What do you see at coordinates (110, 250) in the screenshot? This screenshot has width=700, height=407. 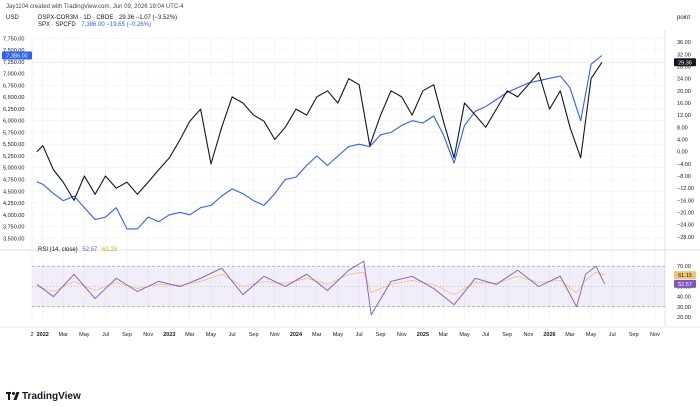 I see `rsi-ma-value: 61.15` at bounding box center [110, 250].